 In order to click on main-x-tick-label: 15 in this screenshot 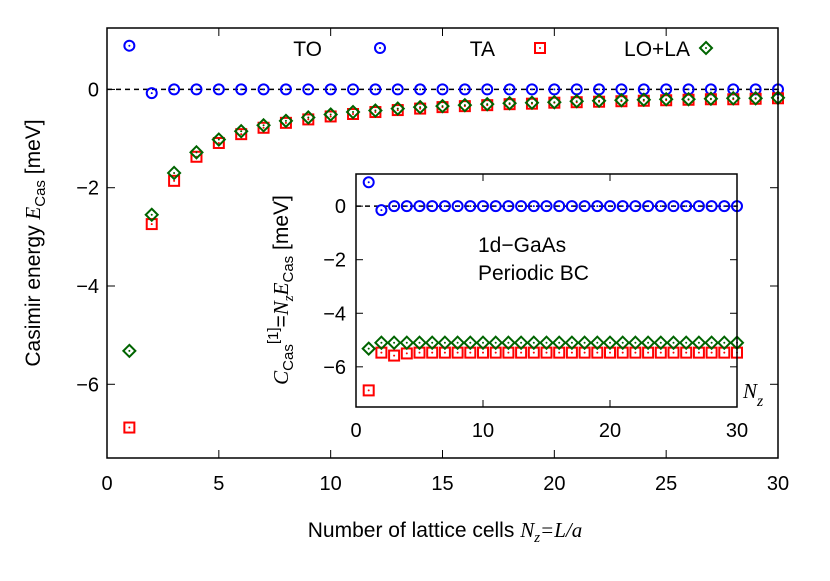, I will do `click(442, 484)`.